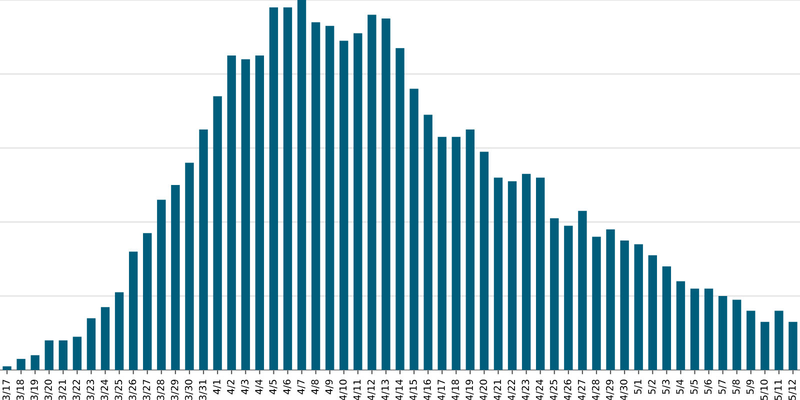 The width and height of the screenshot is (800, 400). Describe the element at coordinates (400, 390) in the screenshot. I see `x-tick-label: 4/14` at that location.